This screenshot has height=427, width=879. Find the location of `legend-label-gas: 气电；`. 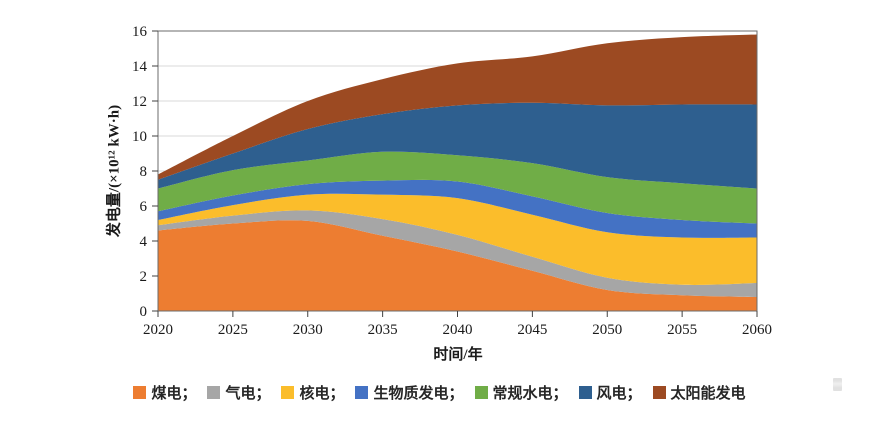

legend-label-gas: 气电； is located at coordinates (248, 393).